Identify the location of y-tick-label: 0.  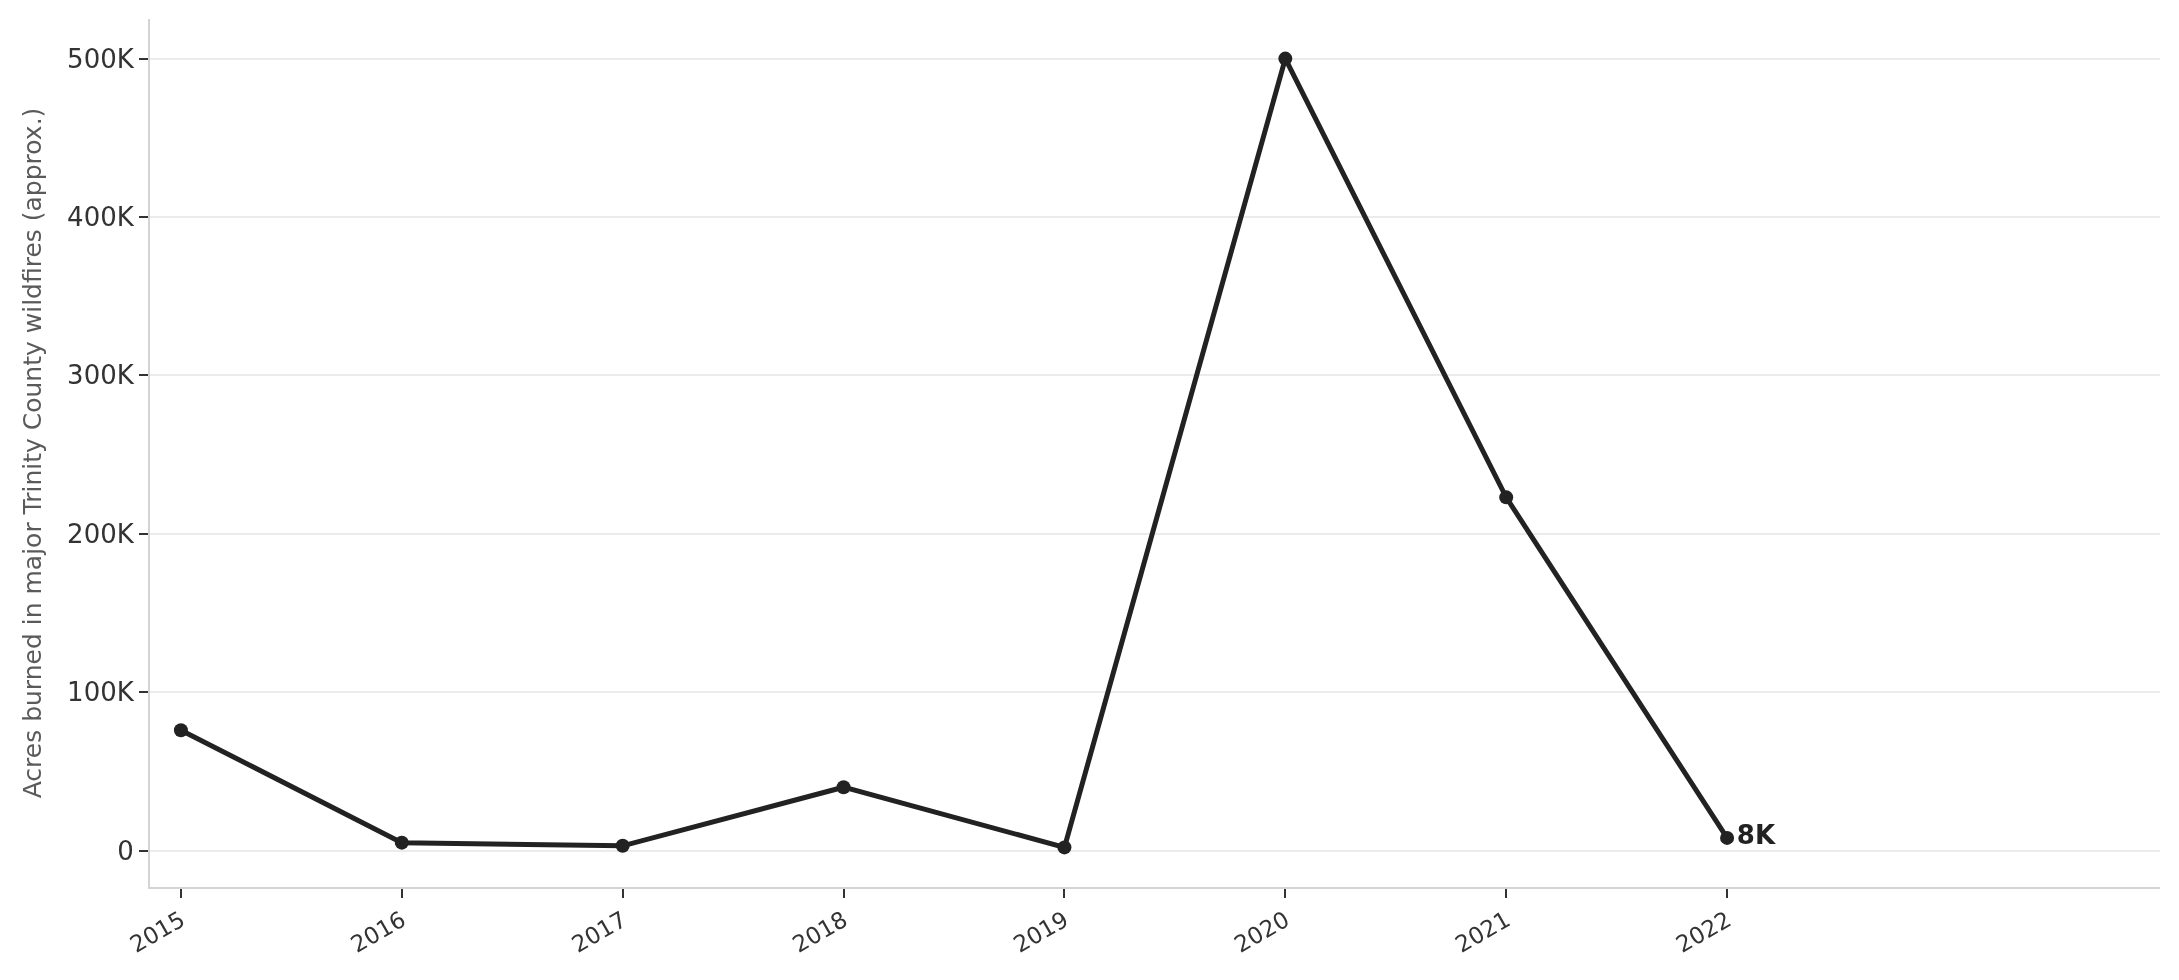
(125, 850).